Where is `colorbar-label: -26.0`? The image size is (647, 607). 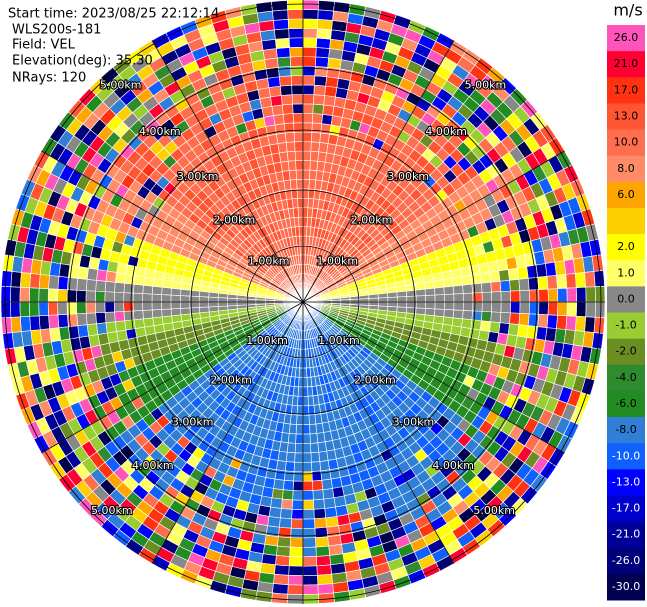
colorbar-label: -26.0 is located at coordinates (626, 560).